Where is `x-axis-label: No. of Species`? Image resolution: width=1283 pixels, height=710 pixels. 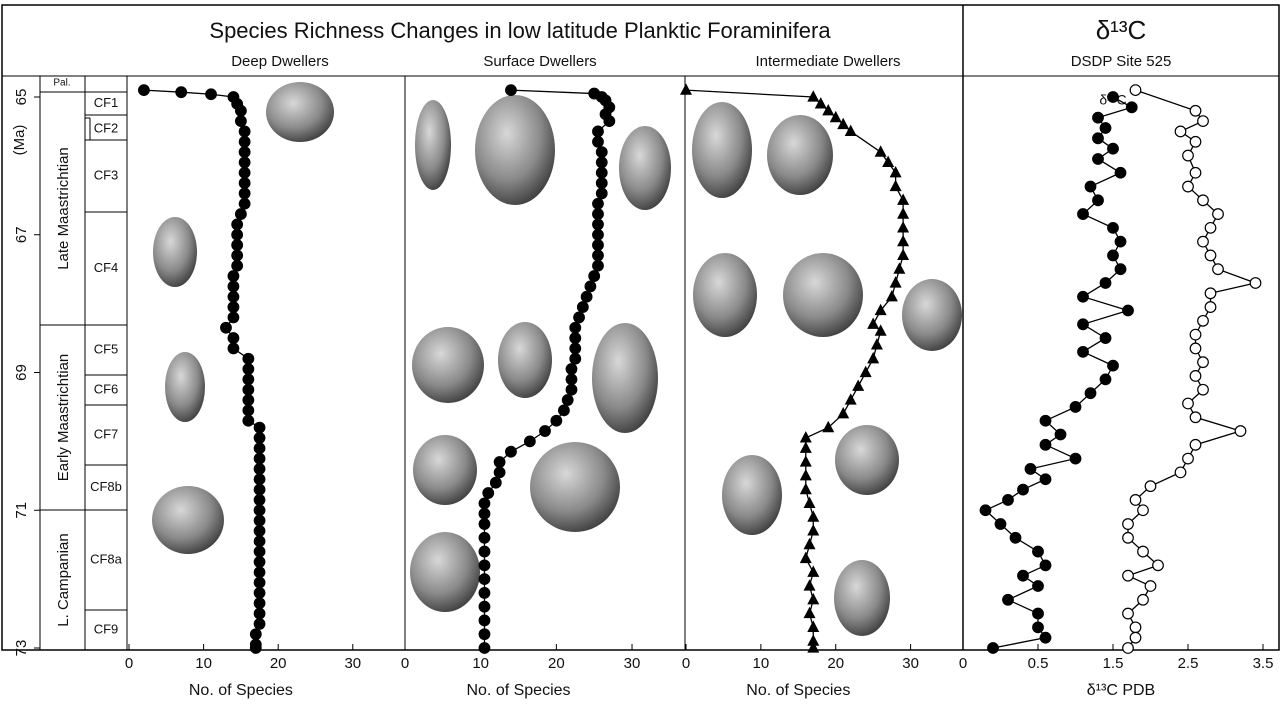 x-axis-label: No. of Species is located at coordinates (518, 690).